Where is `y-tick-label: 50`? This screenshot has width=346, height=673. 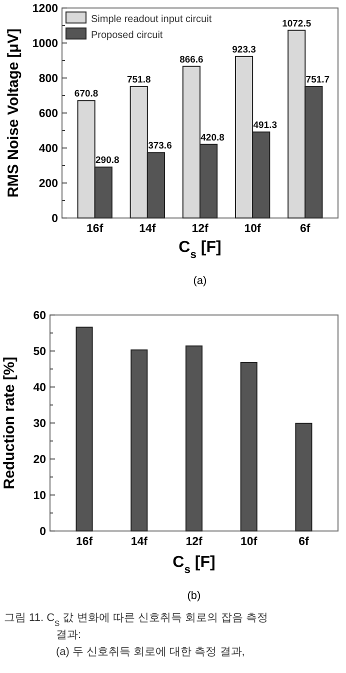 y-tick-label: 50 is located at coordinates (39, 352).